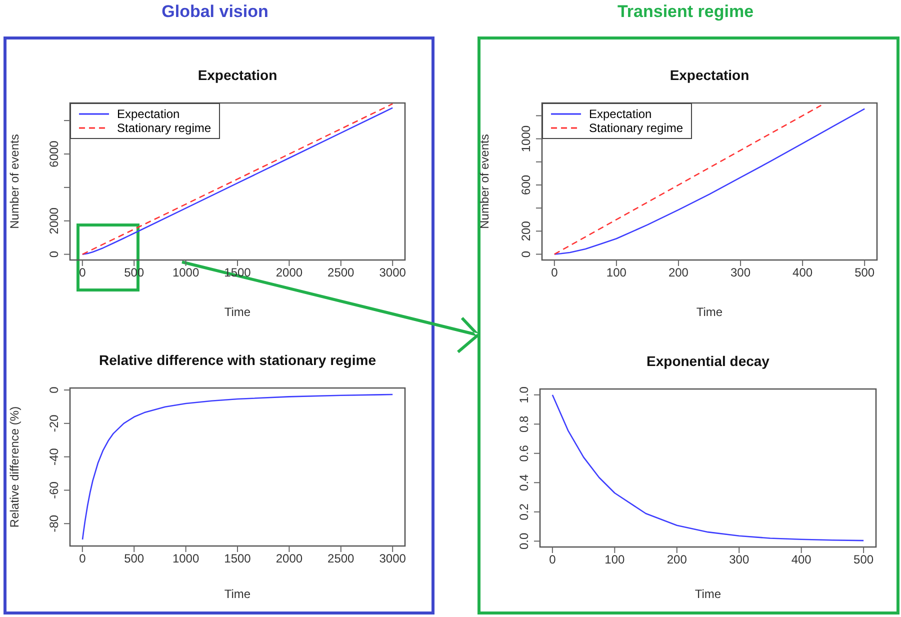 The width and height of the screenshot is (901, 617). Describe the element at coordinates (54, 490) in the screenshot. I see `y-tick-label: -60` at that location.